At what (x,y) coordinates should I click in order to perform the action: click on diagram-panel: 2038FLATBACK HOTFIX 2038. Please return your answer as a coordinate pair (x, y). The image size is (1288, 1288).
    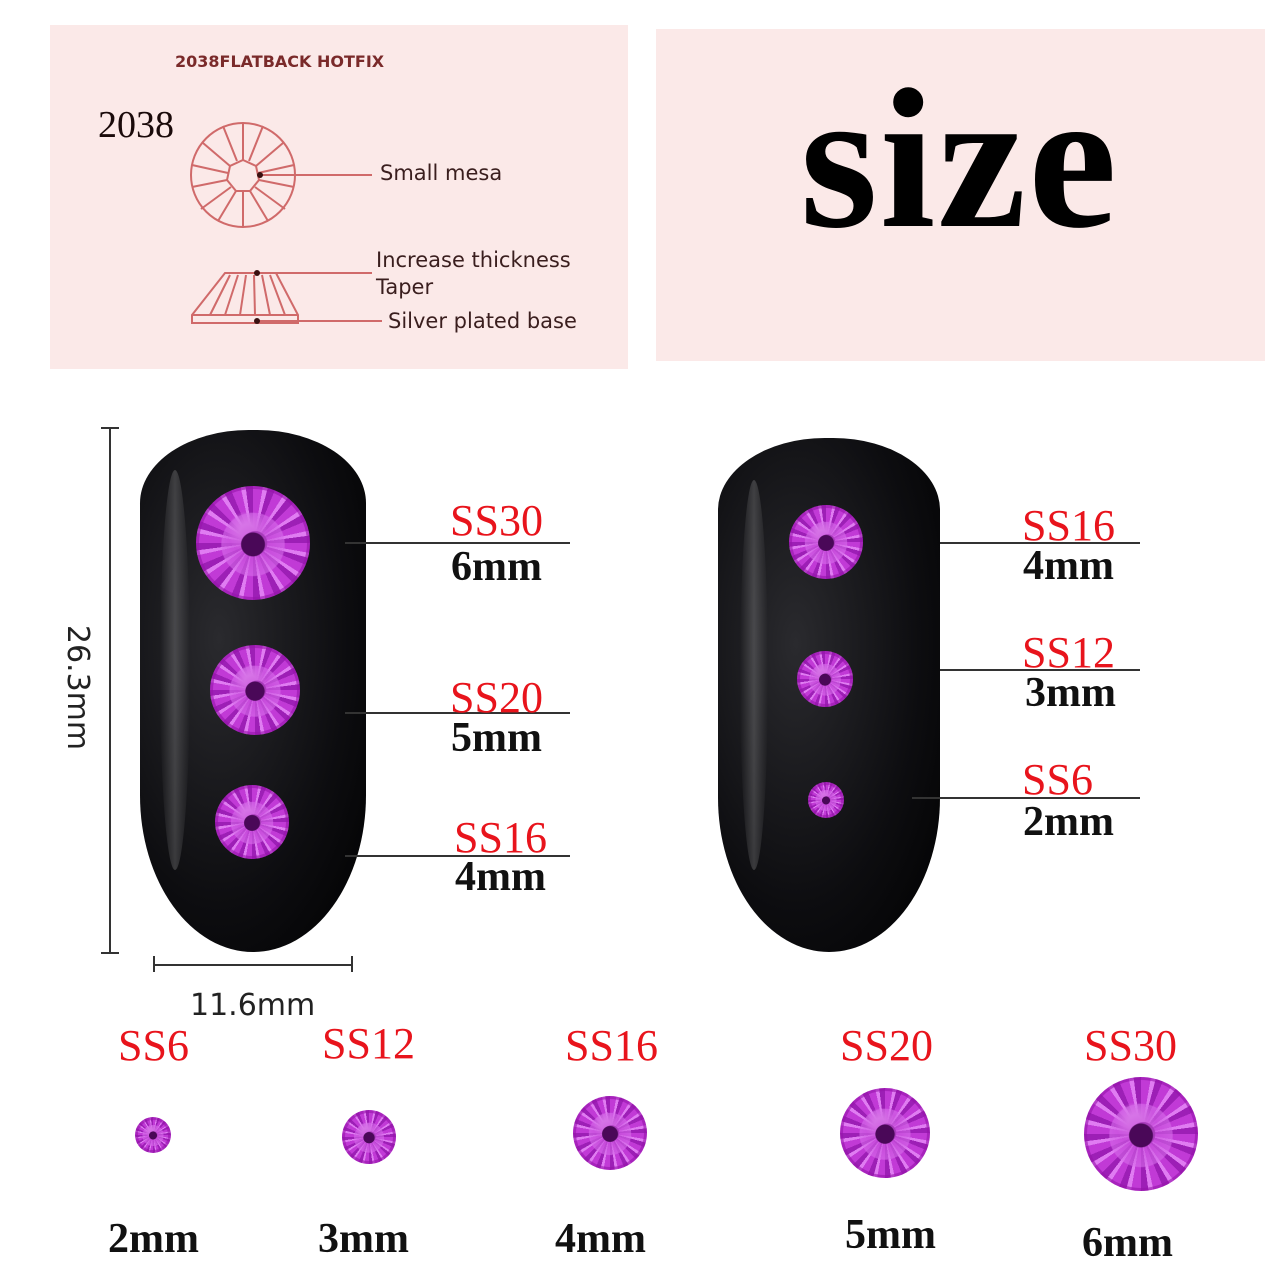
    Looking at the image, I should click on (339, 197).